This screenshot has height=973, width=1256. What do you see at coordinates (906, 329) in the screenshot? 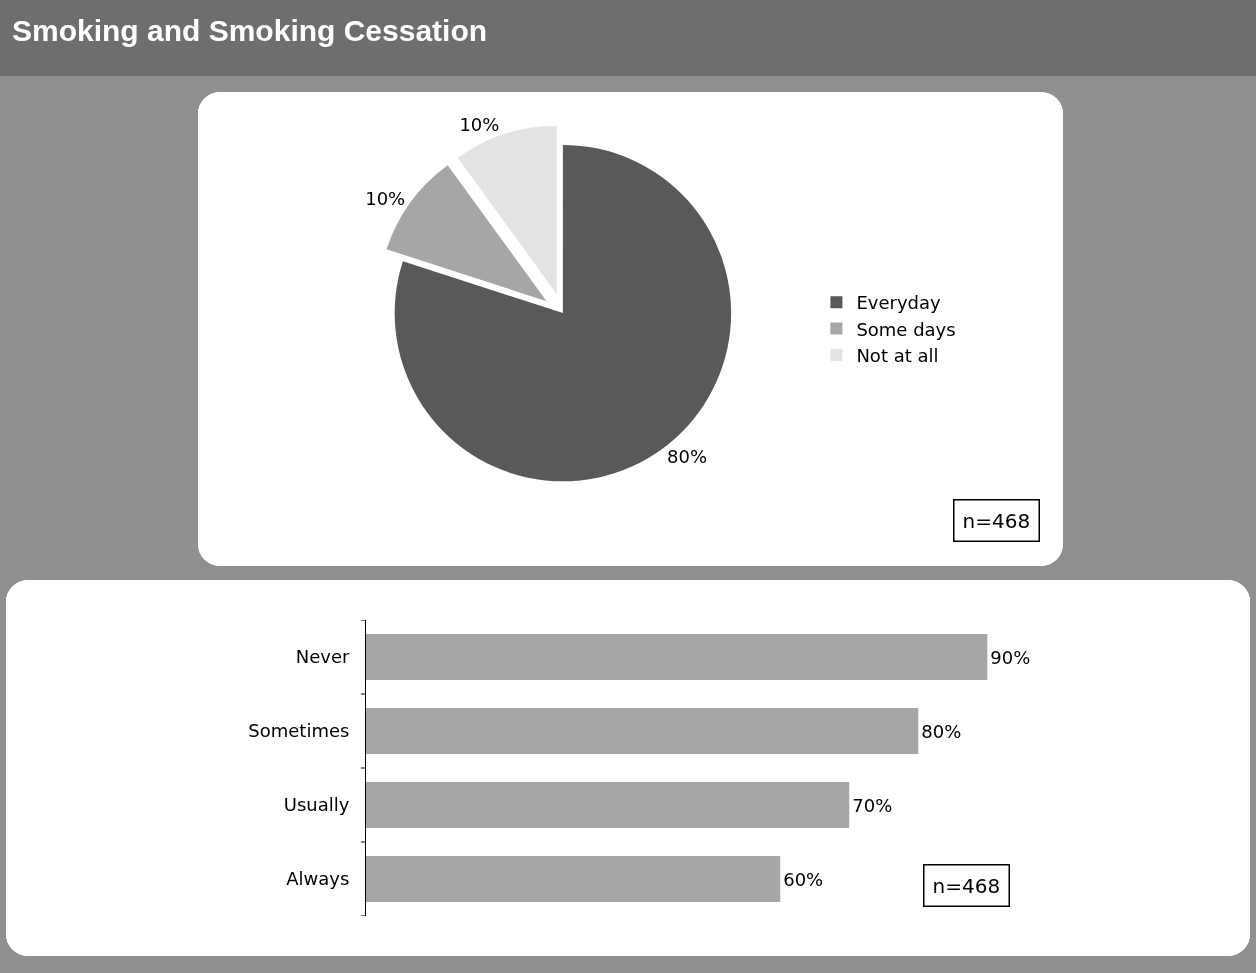
I see `legend-label: Some days` at bounding box center [906, 329].